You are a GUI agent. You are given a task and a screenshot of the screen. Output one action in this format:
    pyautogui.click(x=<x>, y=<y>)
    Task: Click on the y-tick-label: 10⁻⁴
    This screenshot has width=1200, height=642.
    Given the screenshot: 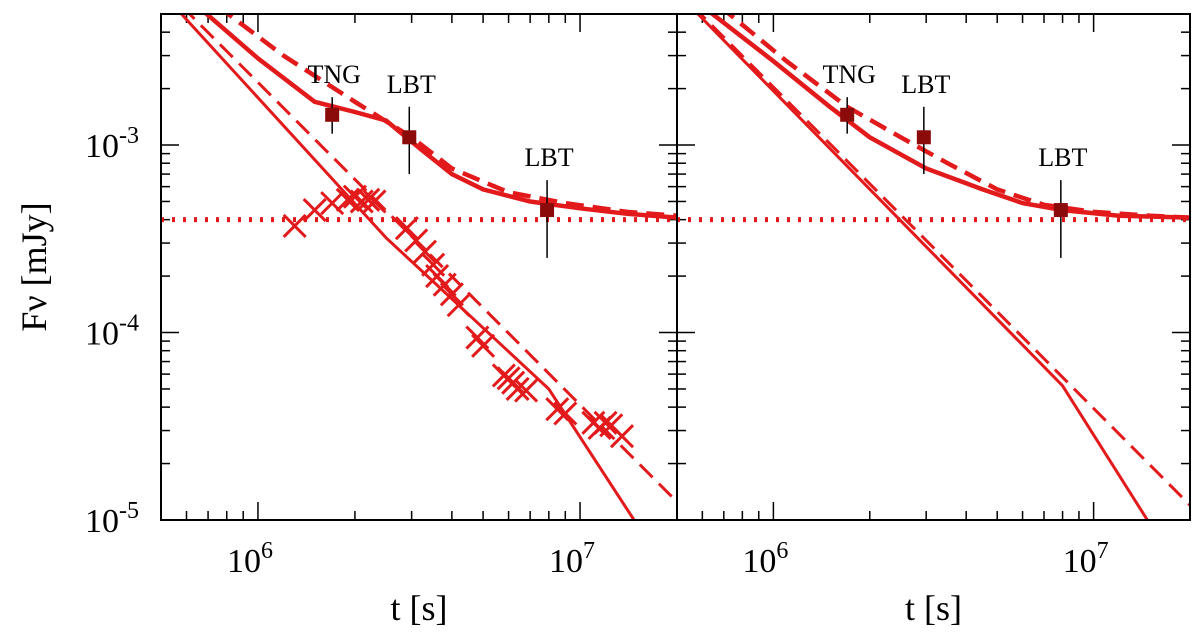 What is the action you would take?
    pyautogui.click(x=112, y=332)
    